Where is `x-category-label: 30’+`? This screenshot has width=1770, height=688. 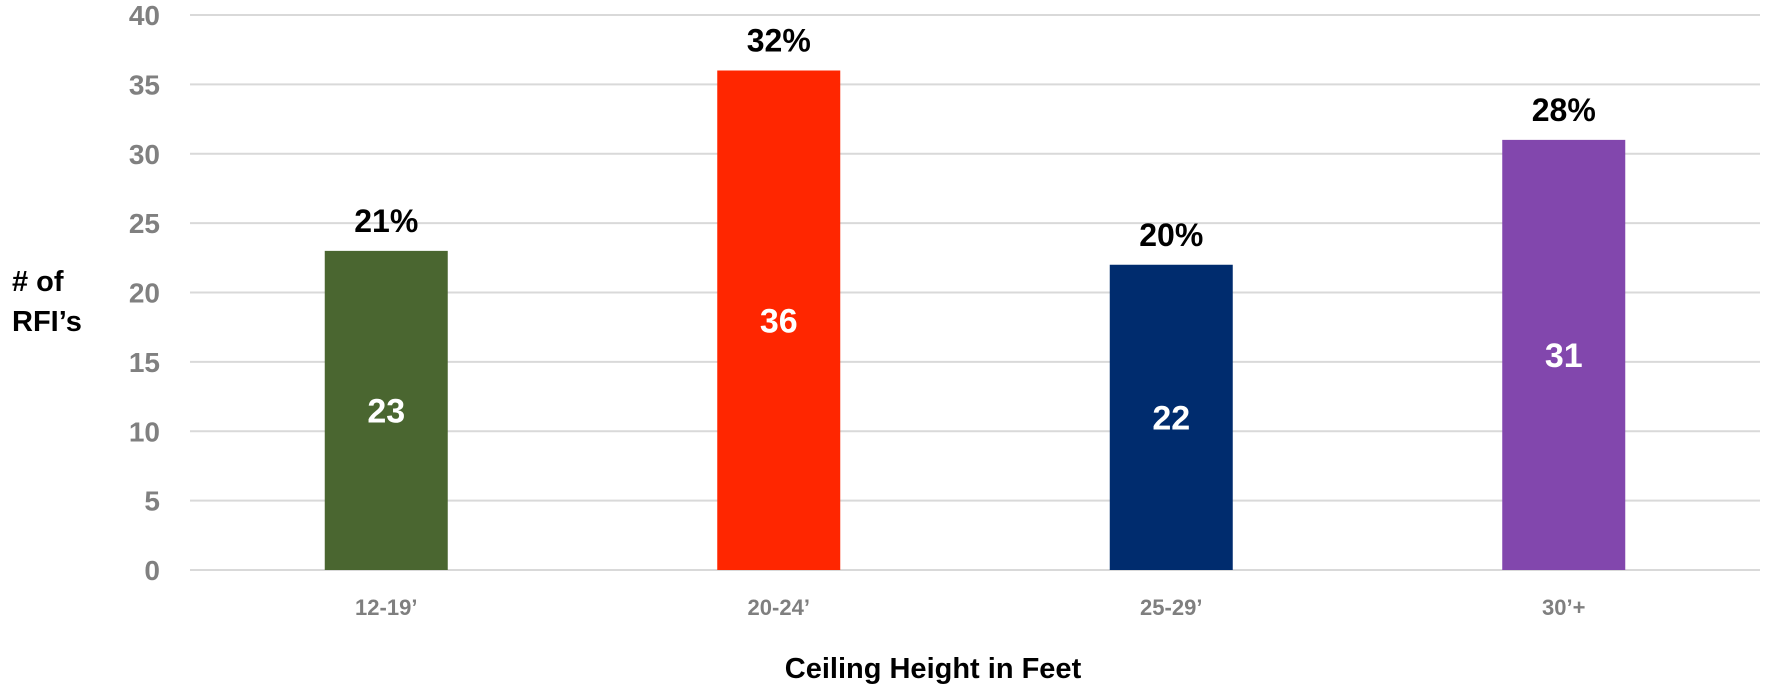 x-category-label: 30’+ is located at coordinates (1563, 607).